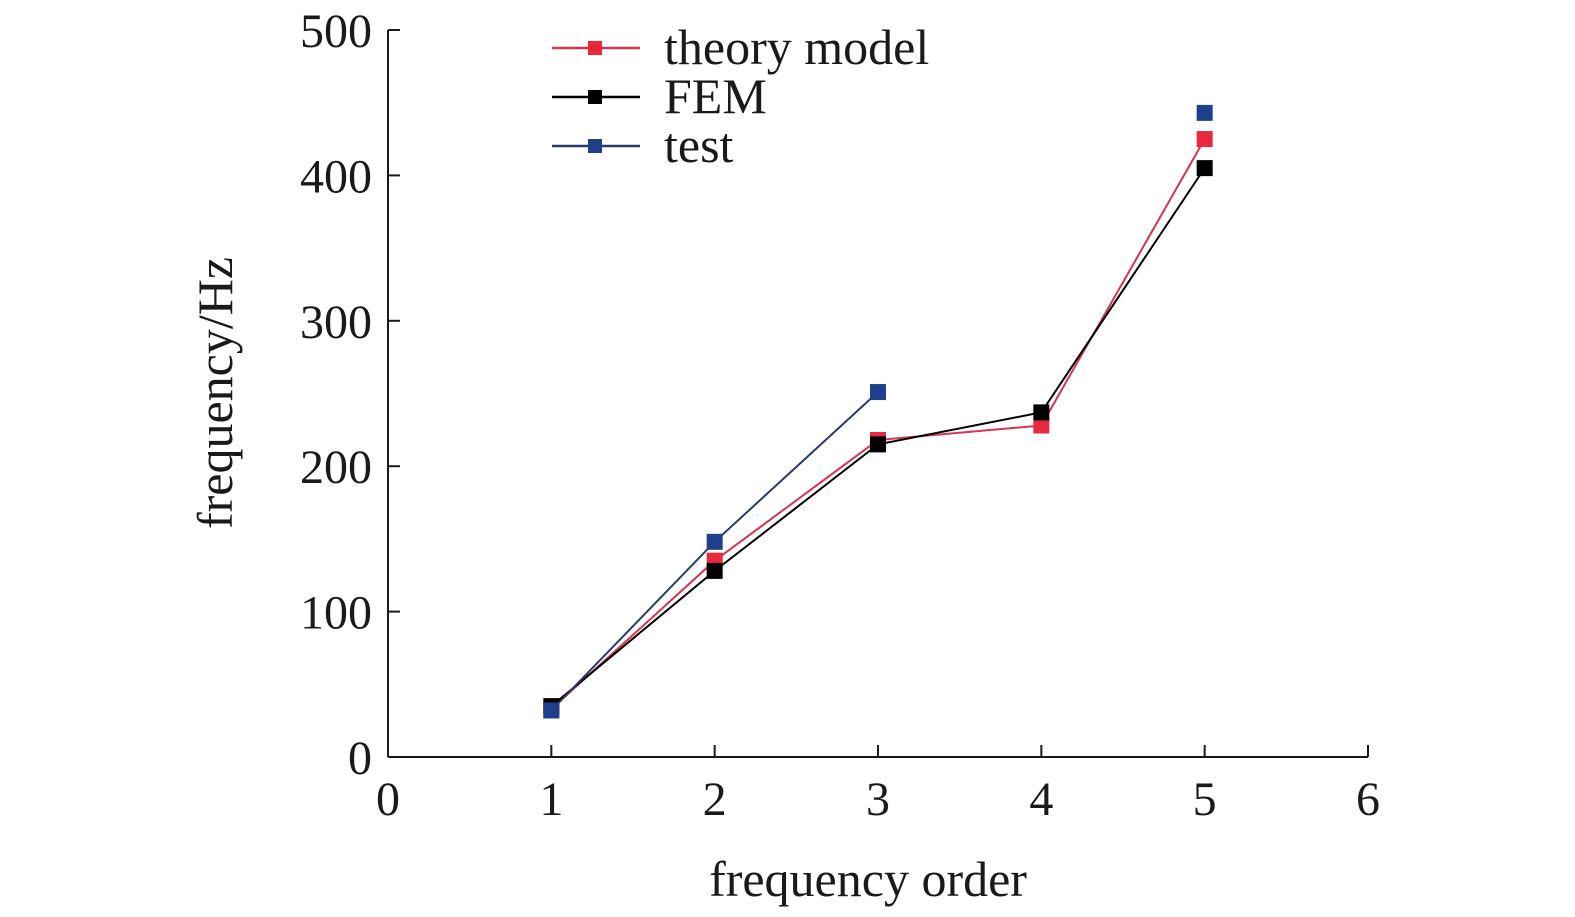 This screenshot has width=1575, height=917. What do you see at coordinates (643, 145) in the screenshot?
I see `legend-item: test` at bounding box center [643, 145].